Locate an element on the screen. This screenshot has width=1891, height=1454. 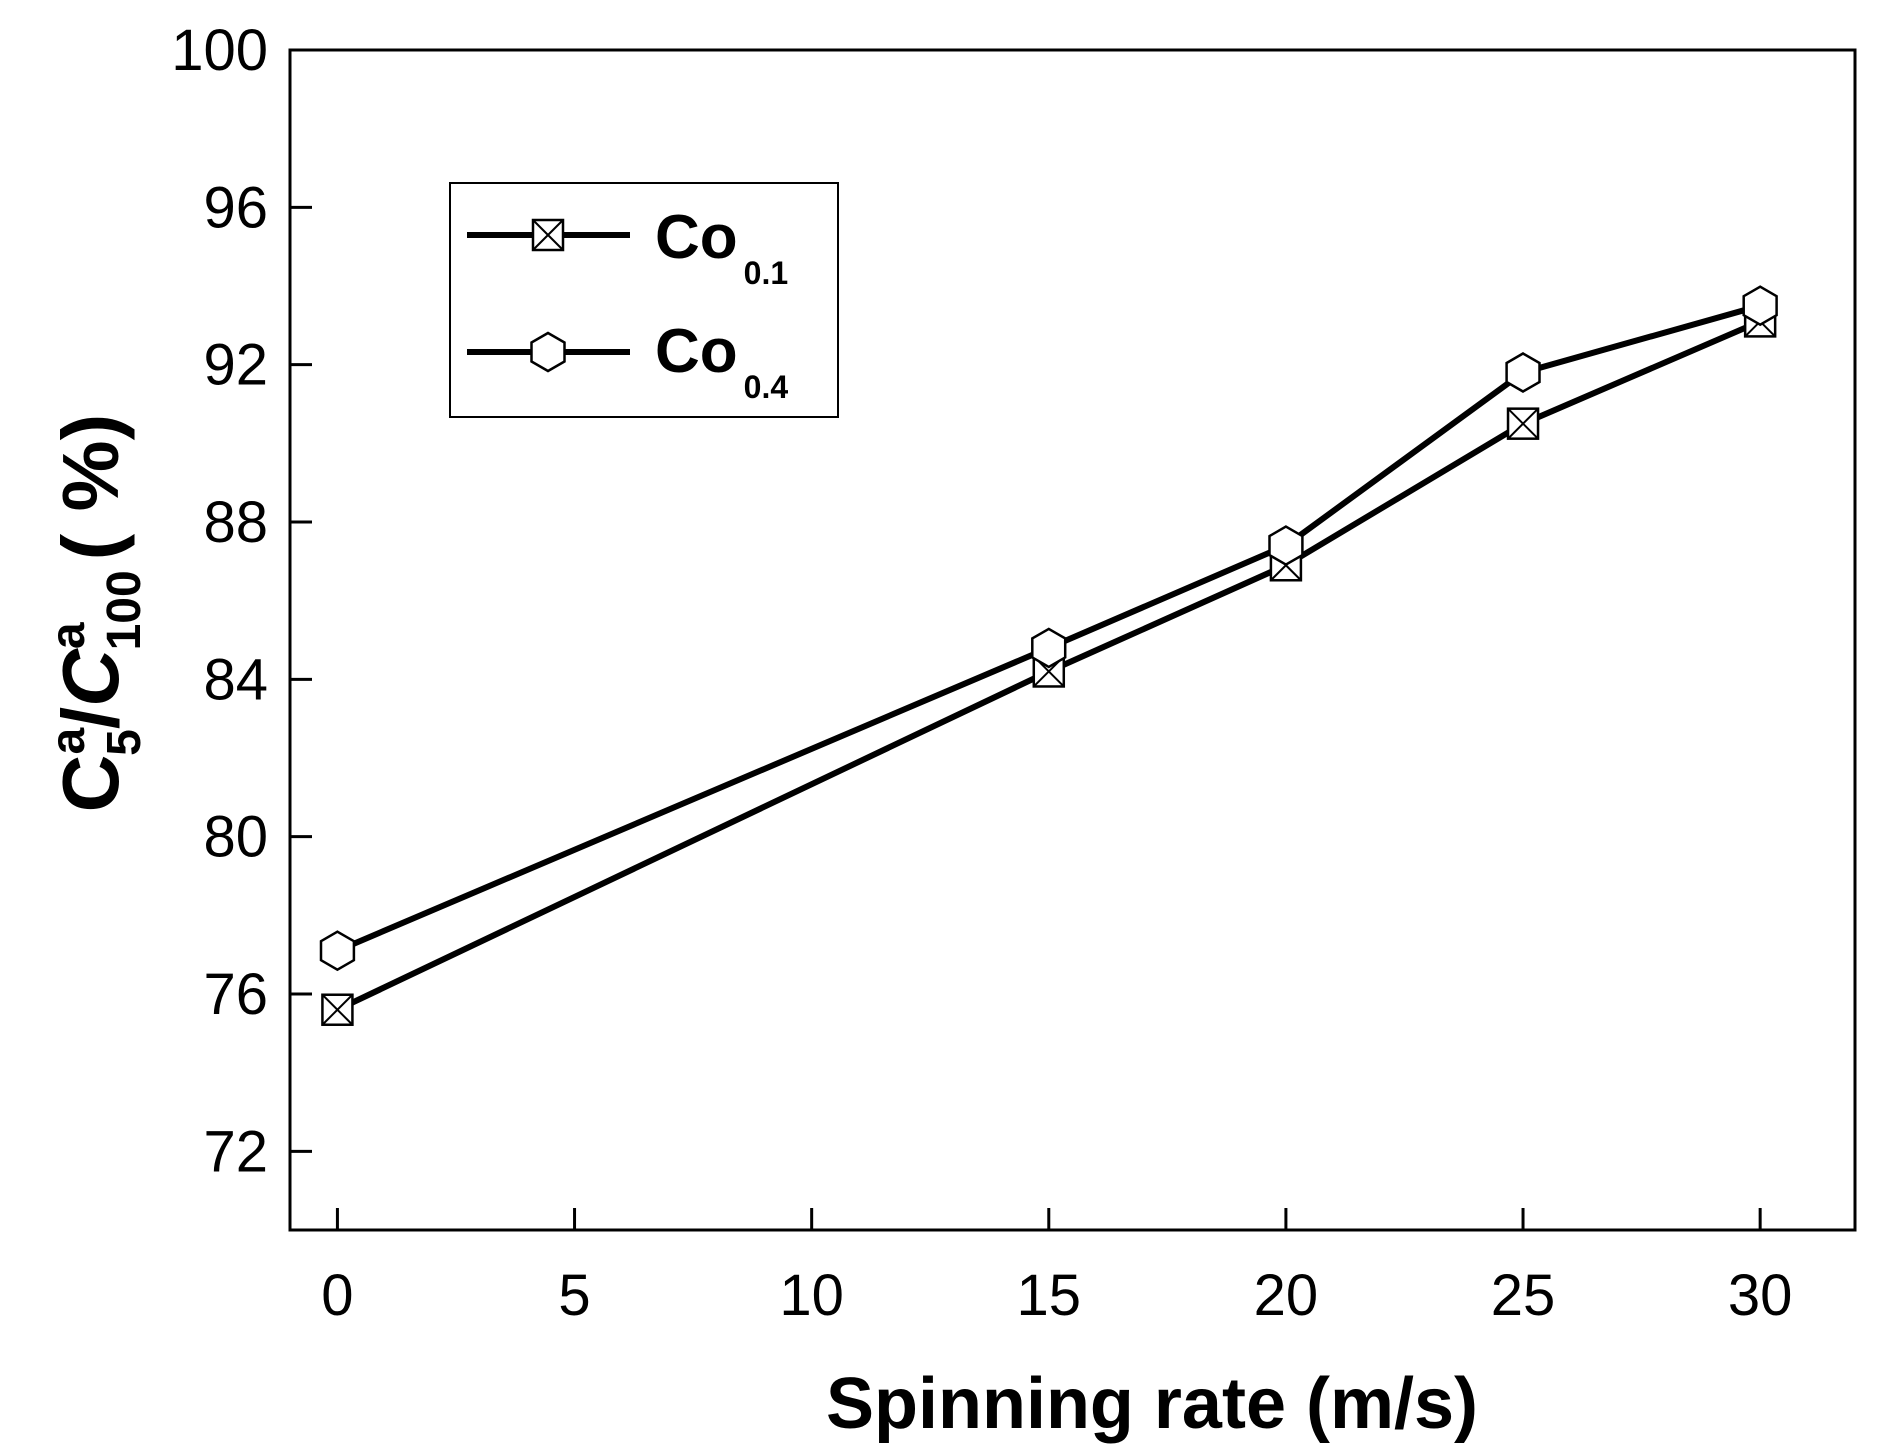
y-tick-label: 84 is located at coordinates (235, 679).